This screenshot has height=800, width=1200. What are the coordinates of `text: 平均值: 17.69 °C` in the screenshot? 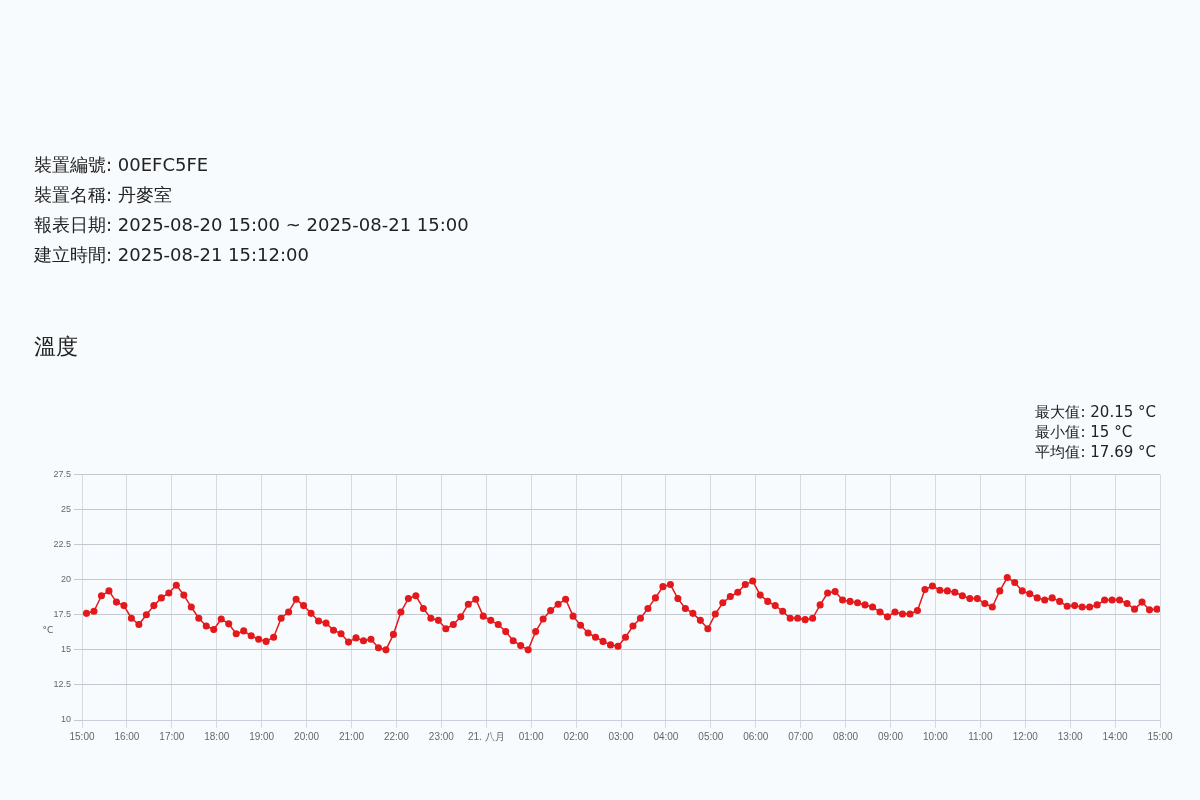 It's located at (1095, 452).